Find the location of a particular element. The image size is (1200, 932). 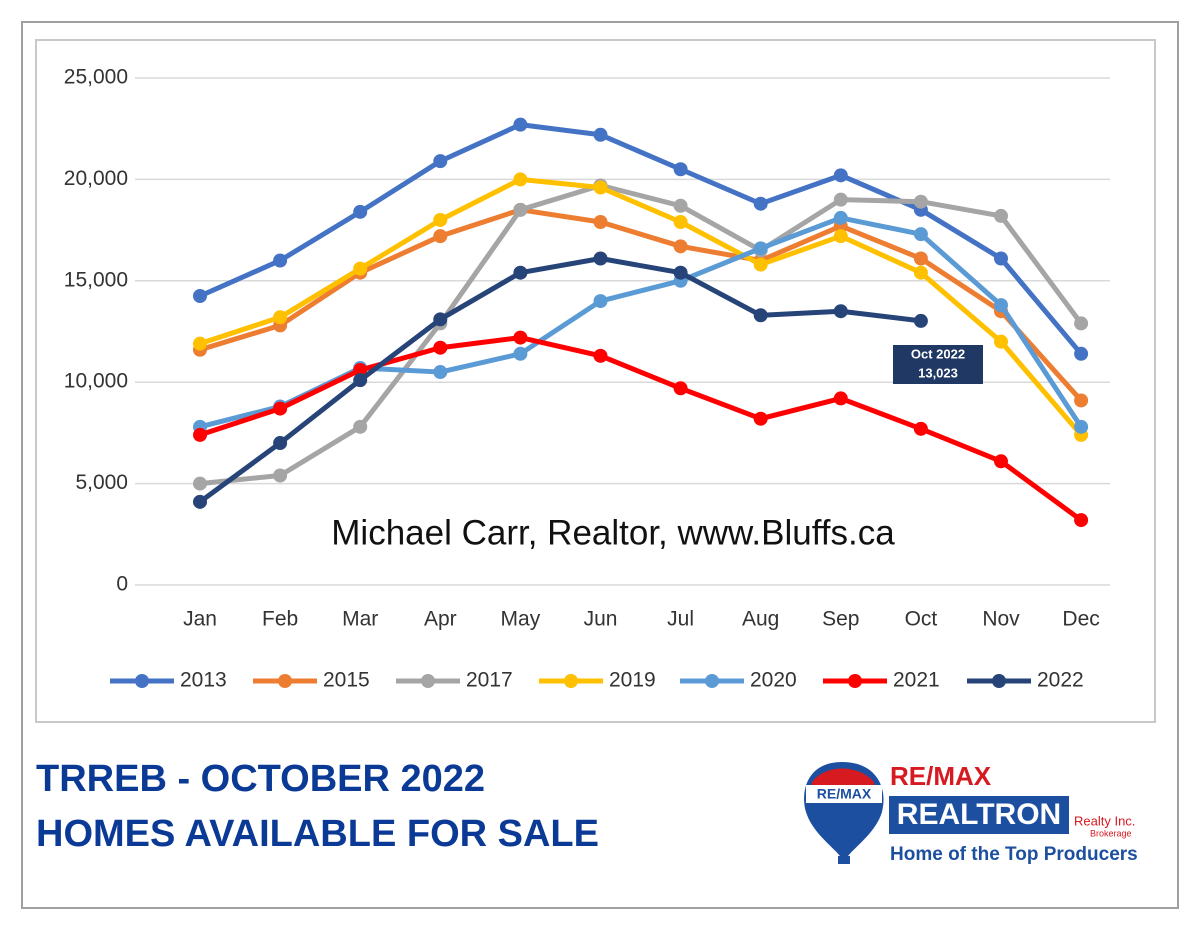

x-tick-label: Jan is located at coordinates (200, 619).